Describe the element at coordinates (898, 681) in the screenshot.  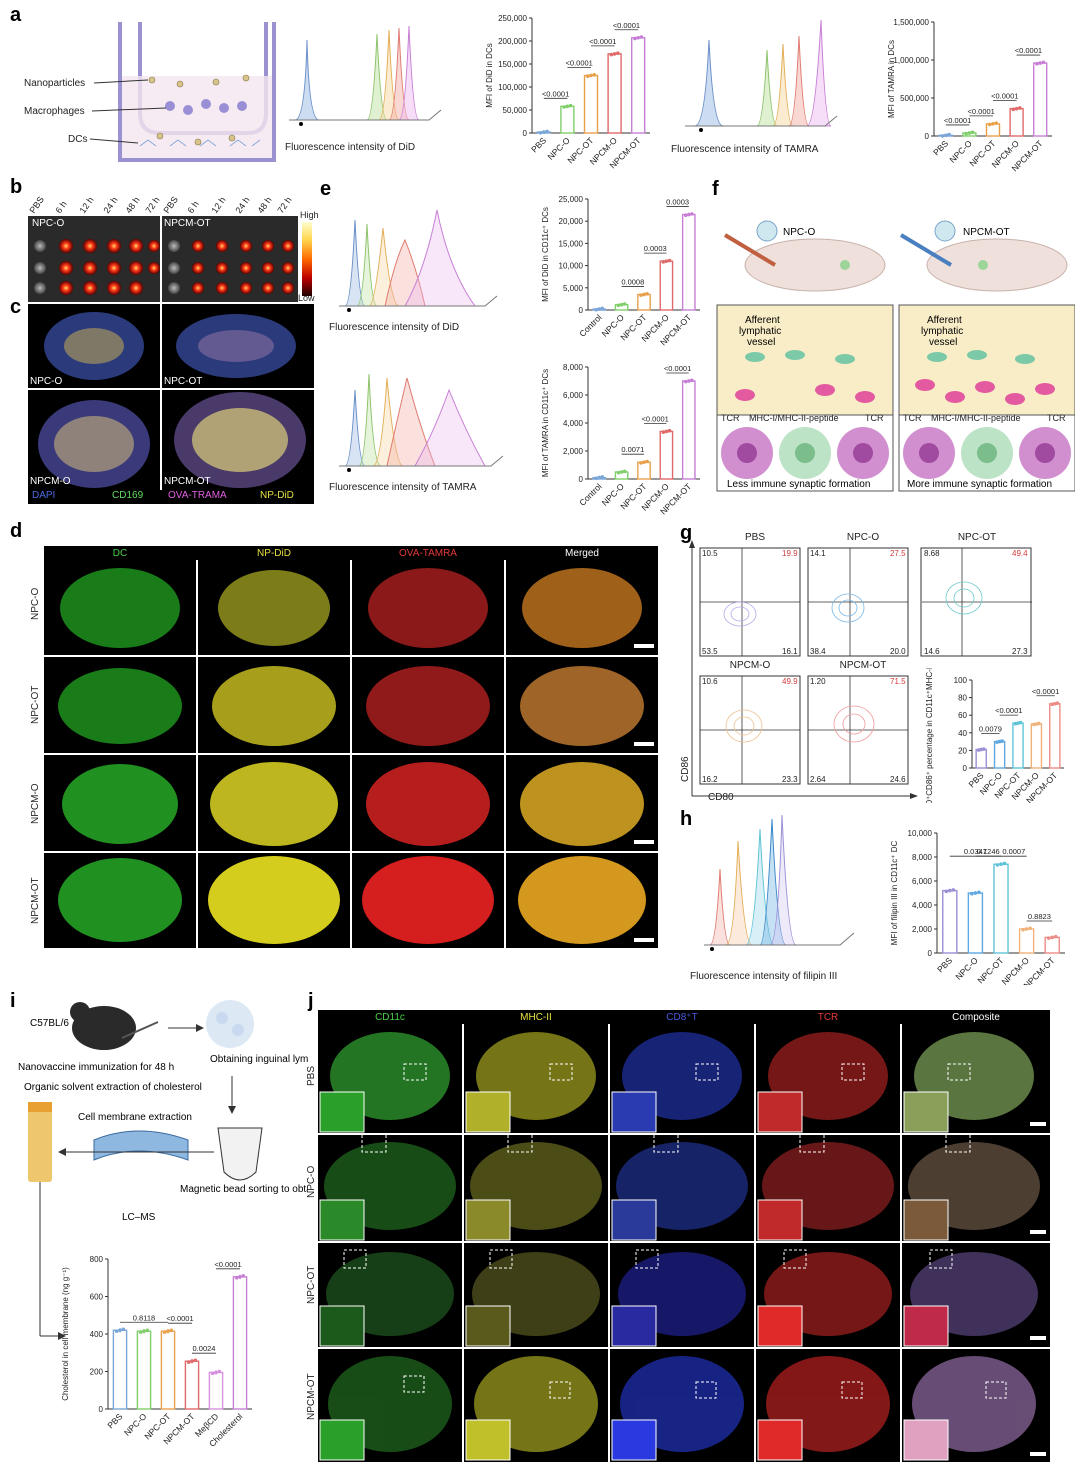
I see `svg-text: 71.5` at that location.